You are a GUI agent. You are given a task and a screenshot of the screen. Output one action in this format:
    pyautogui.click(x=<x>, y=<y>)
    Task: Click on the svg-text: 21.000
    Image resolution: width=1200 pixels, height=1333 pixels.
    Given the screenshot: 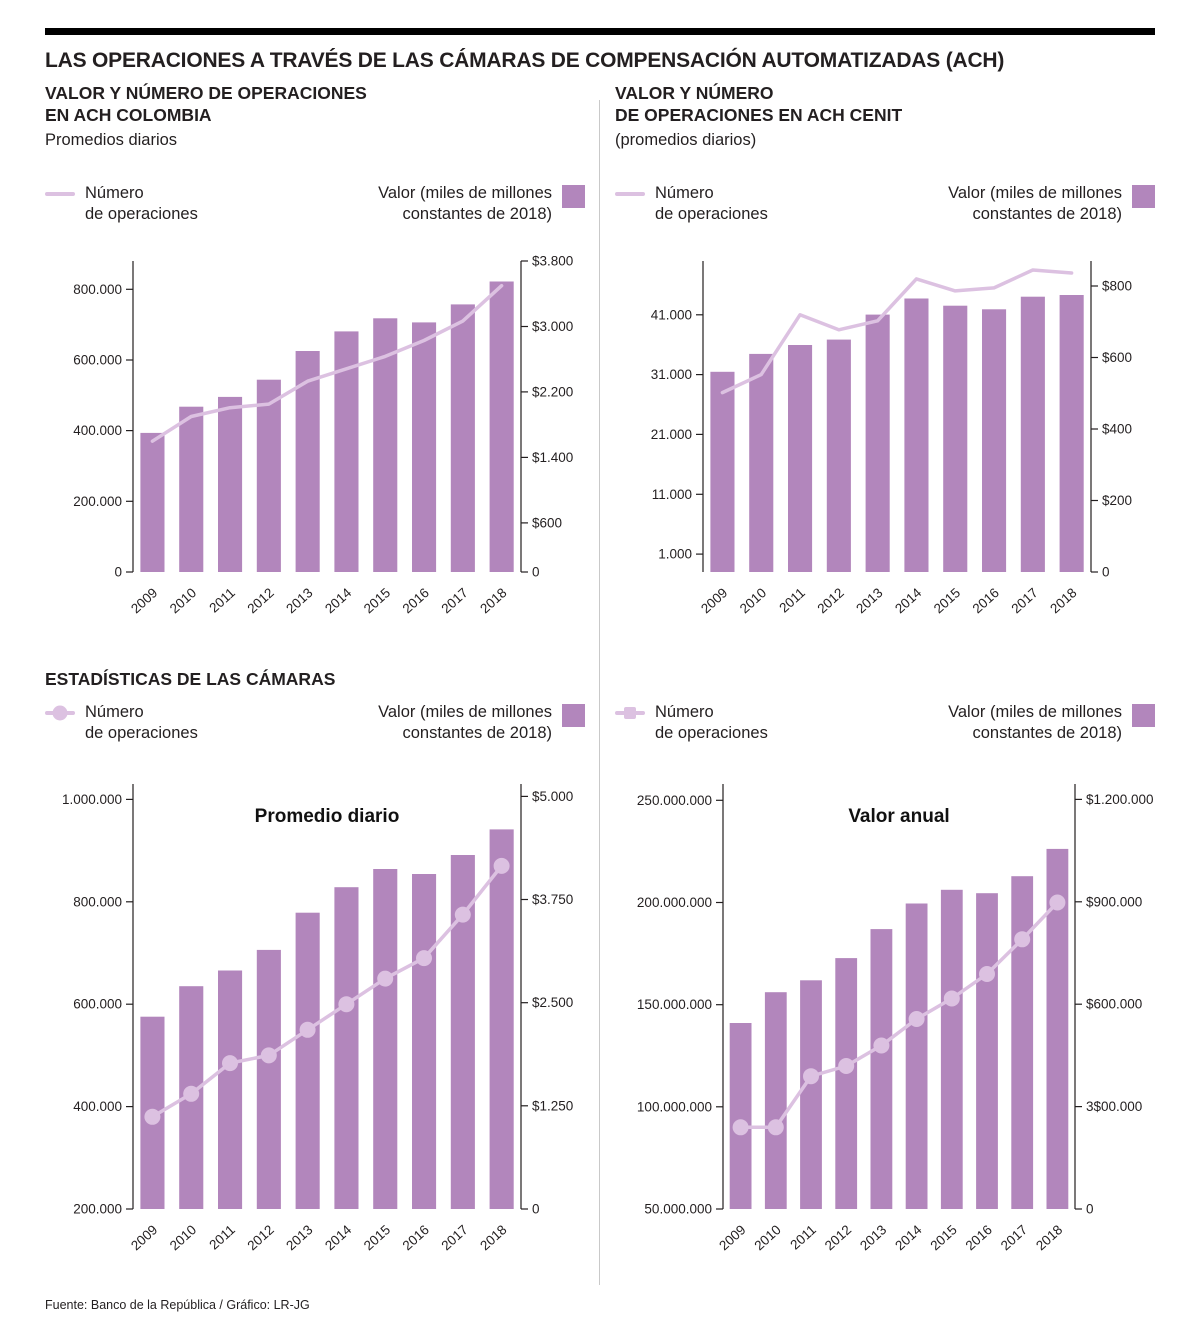 What is the action you would take?
    pyautogui.click(x=671, y=434)
    